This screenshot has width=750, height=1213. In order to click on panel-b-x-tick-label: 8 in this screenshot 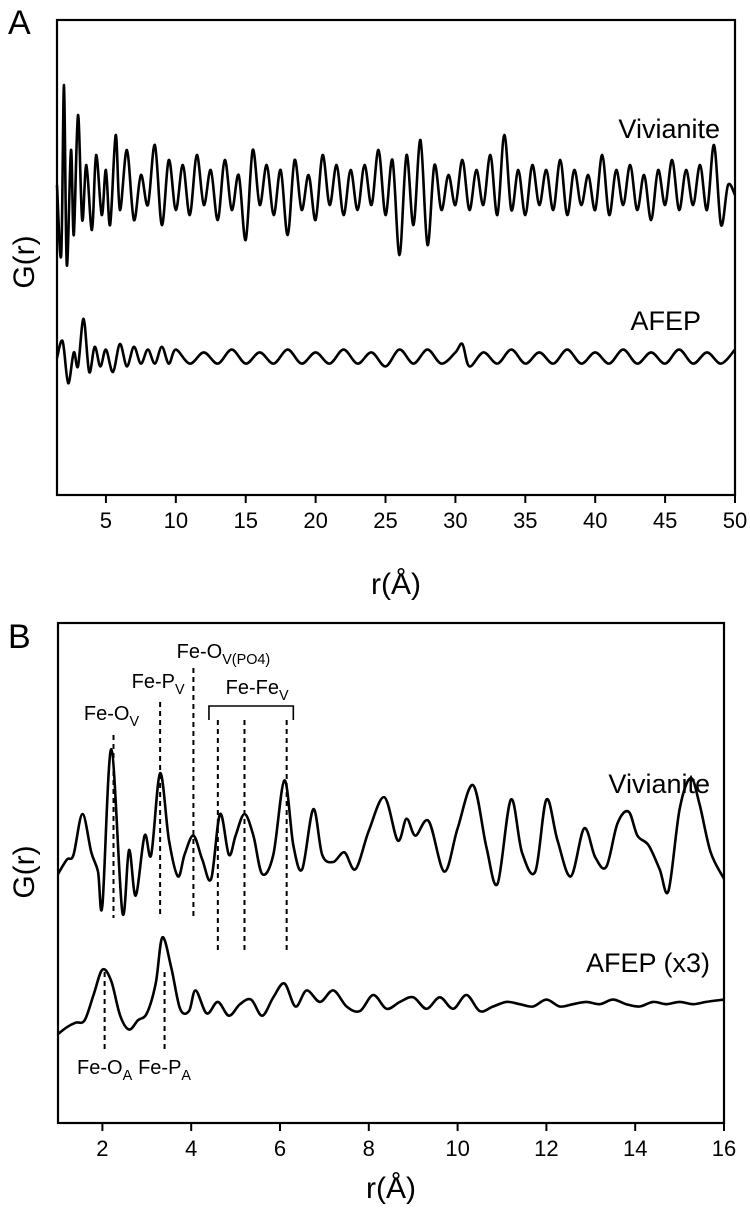, I will do `click(369, 1148)`.